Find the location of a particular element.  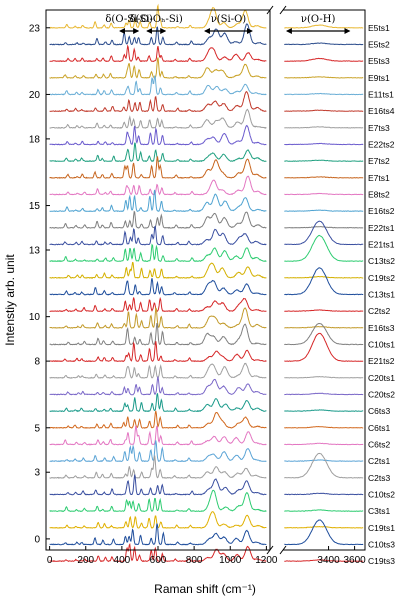

series-label: C13ts1 is located at coordinates (381, 294).